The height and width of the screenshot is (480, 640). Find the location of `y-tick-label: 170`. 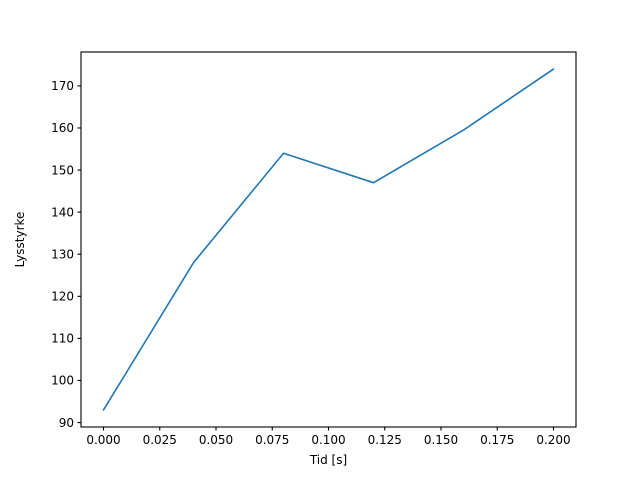

y-tick-label: 170 is located at coordinates (62, 86).